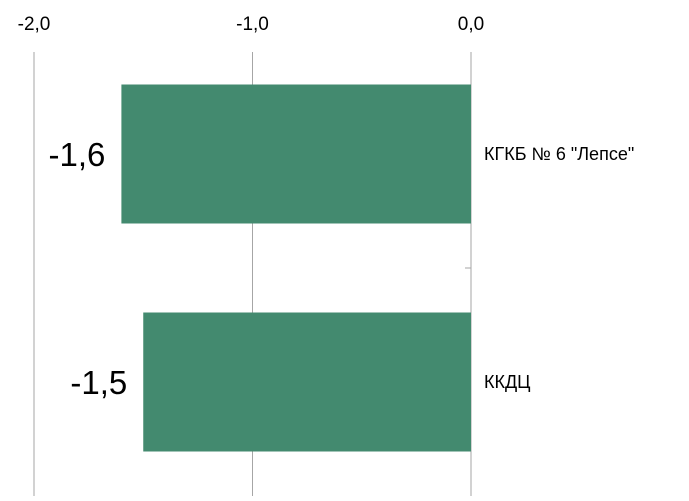 The width and height of the screenshot is (689, 501). I want to click on data-label: -1,6, so click(77, 154).